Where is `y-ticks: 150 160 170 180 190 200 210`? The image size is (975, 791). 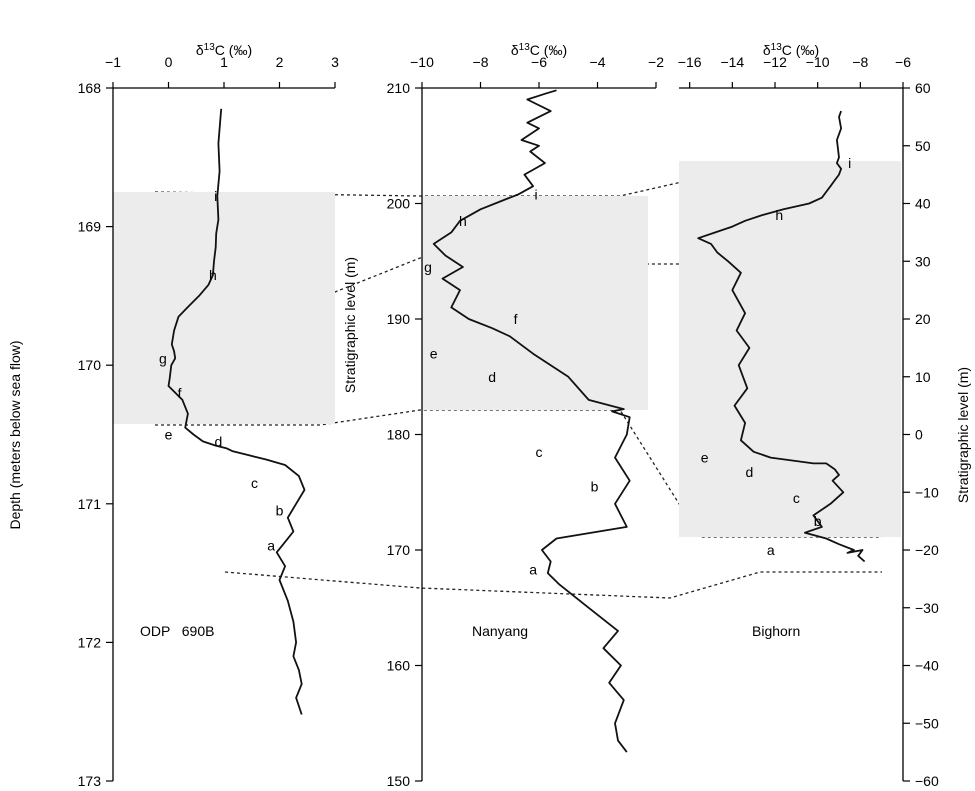
y-ticks: 150 160 170 180 190 200 210 is located at coordinates (404, 434).